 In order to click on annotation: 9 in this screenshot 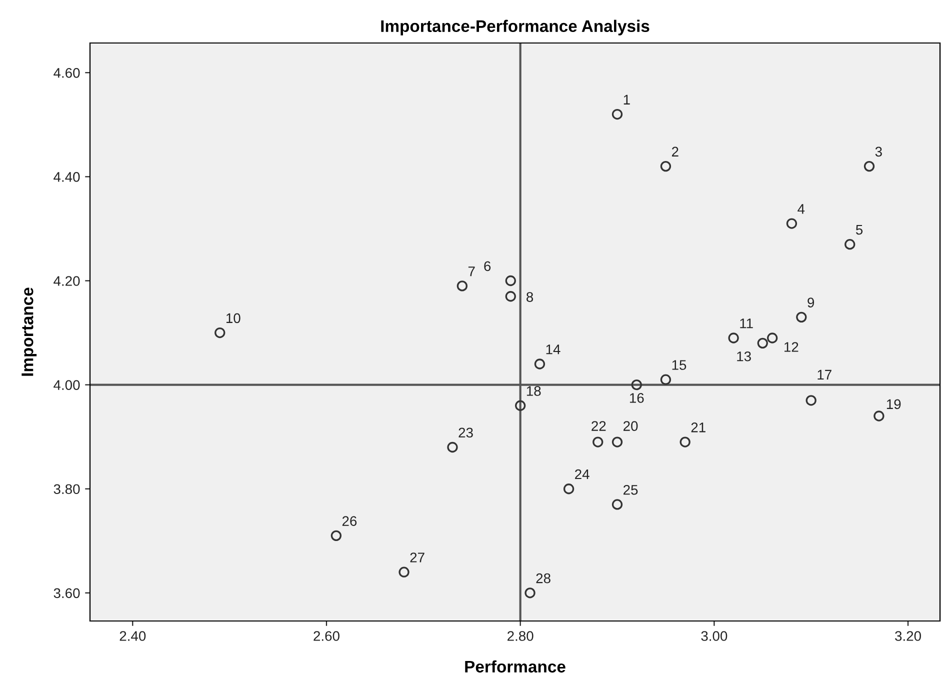, I will do `click(811, 303)`.